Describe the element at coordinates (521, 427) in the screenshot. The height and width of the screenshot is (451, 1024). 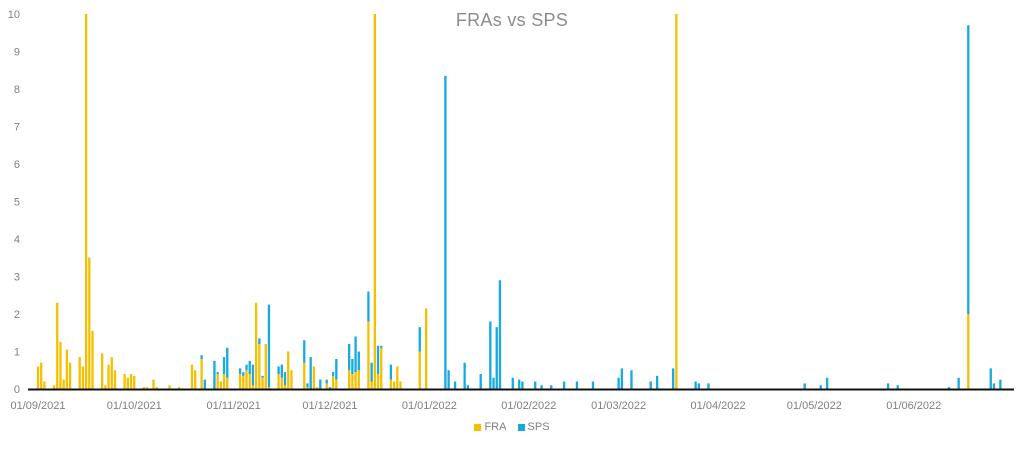
I see `legend-swatch-sps` at that location.